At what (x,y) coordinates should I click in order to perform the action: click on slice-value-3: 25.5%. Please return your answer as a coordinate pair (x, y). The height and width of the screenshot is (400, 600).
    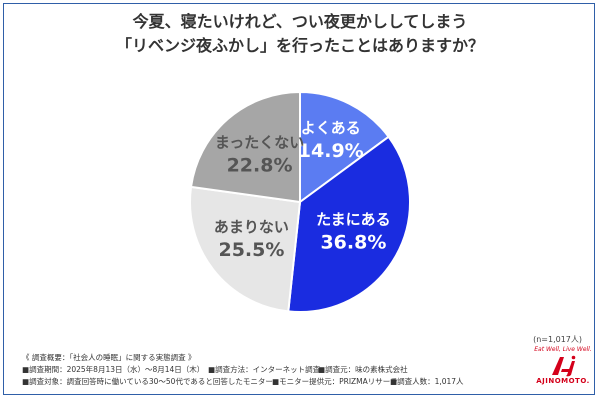
    Looking at the image, I should click on (251, 250).